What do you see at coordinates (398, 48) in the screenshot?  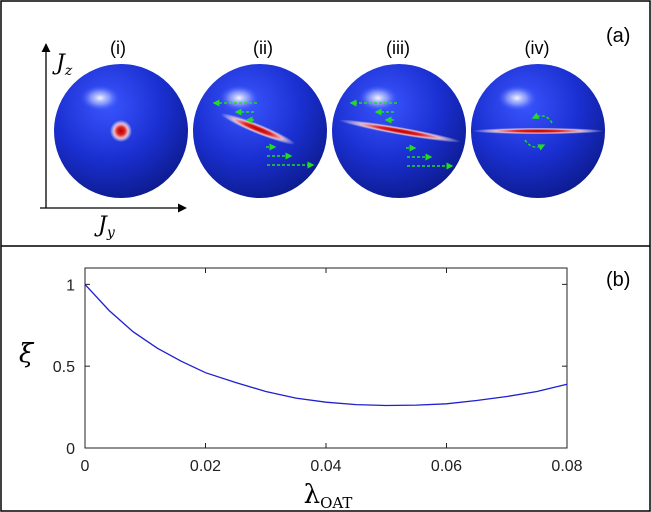 I see `sphere-iii-label: (iii)` at bounding box center [398, 48].